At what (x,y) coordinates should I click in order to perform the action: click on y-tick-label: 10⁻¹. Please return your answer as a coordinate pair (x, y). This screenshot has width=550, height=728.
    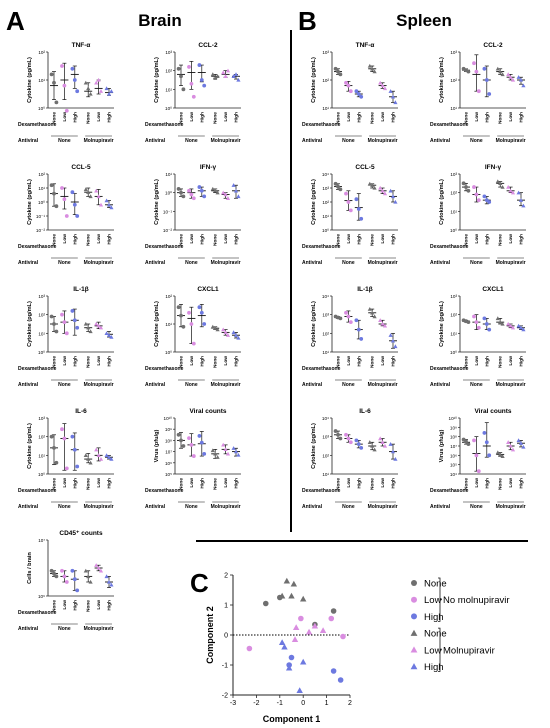
    Looking at the image, I should click on (168, 211).